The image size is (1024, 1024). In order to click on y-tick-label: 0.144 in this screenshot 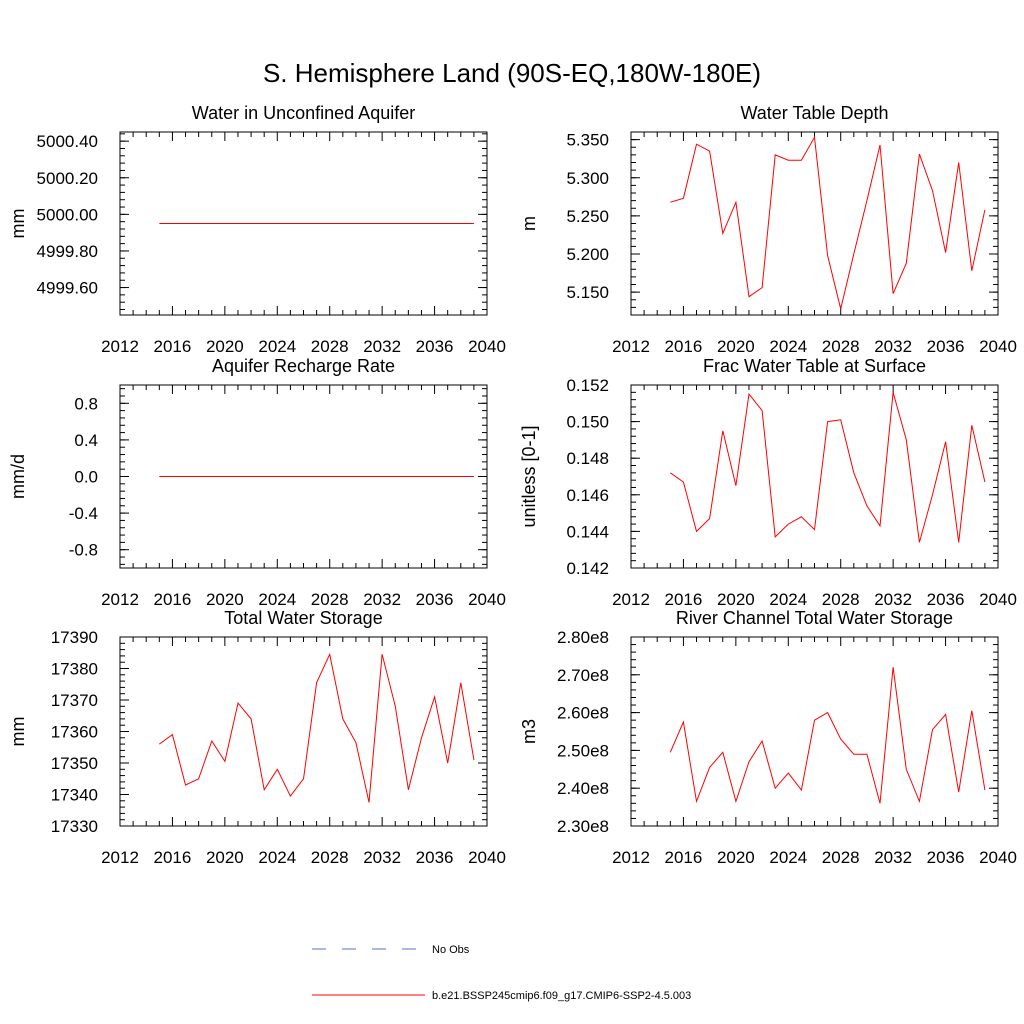, I will do `click(587, 531)`.